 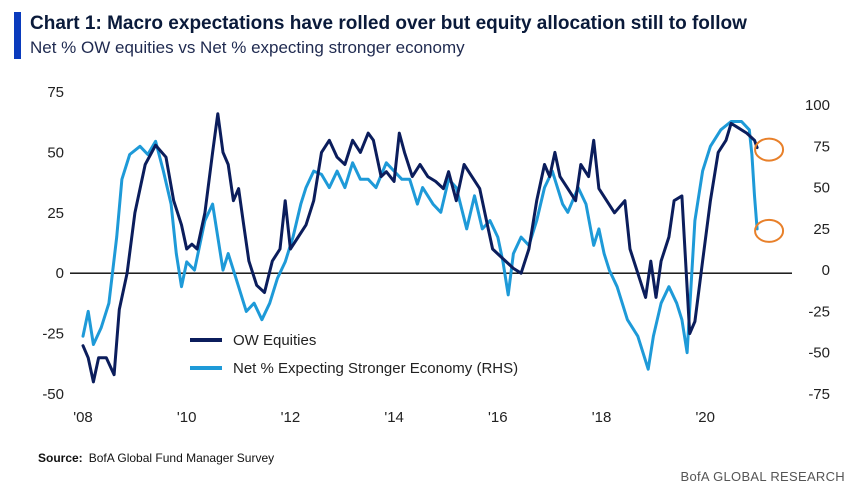 What do you see at coordinates (705, 417) in the screenshot?
I see `x-tick-label: '20` at bounding box center [705, 417].